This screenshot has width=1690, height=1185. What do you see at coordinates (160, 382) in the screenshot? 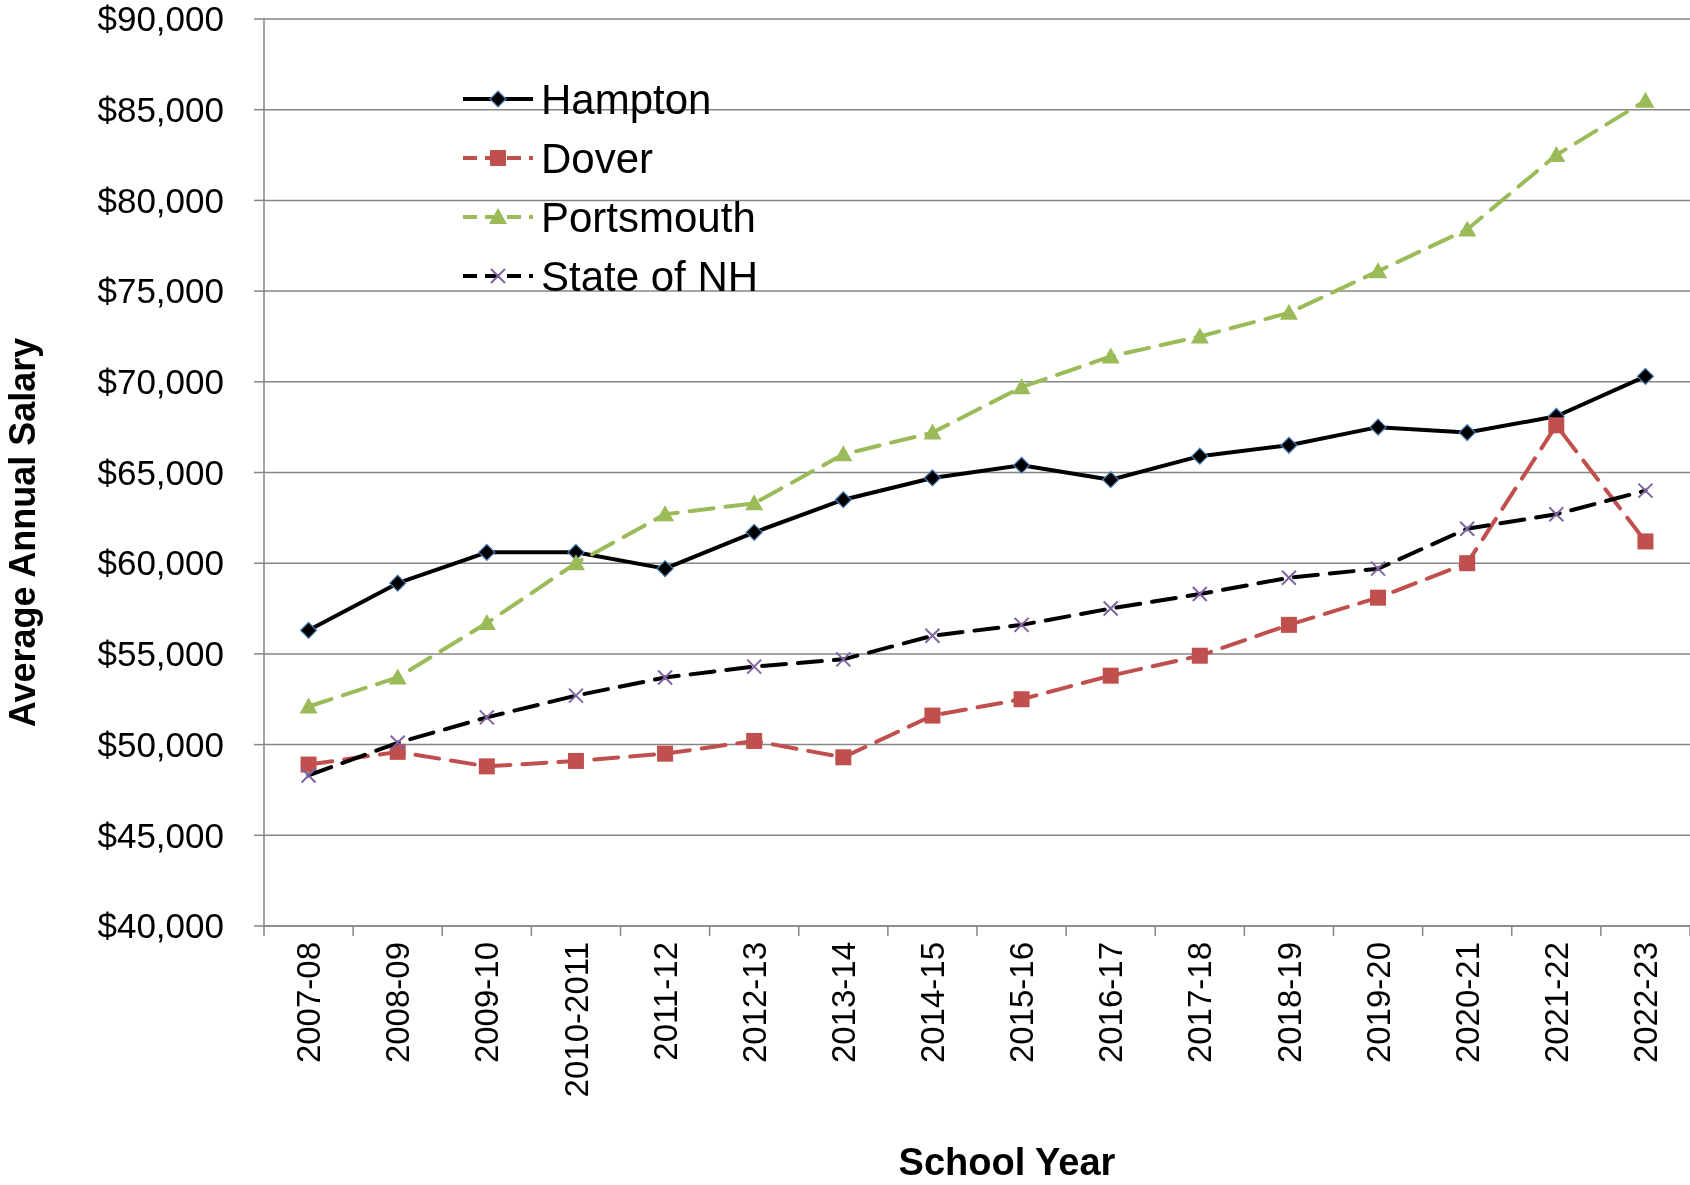
I see `y-tick-label: $70,000` at bounding box center [160, 382].